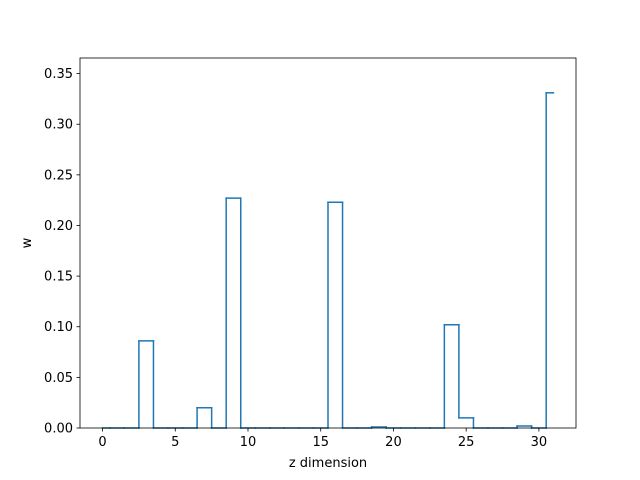  Describe the element at coordinates (58, 74) in the screenshot. I see `y-tick-label: 0.35` at that location.